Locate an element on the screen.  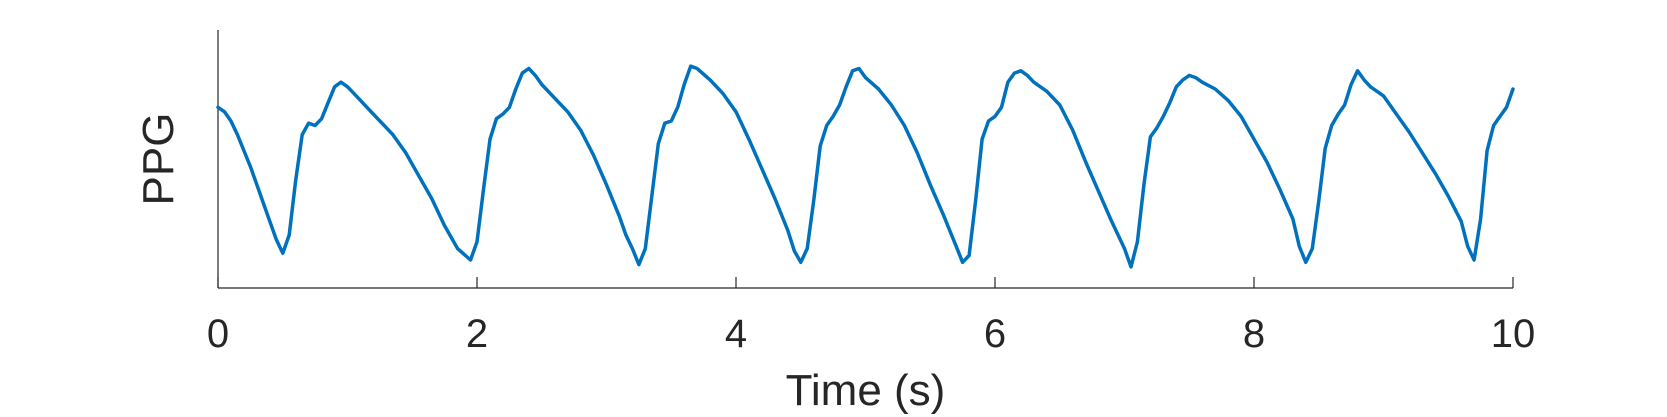
x-tick-label: 0 is located at coordinates (218, 334).